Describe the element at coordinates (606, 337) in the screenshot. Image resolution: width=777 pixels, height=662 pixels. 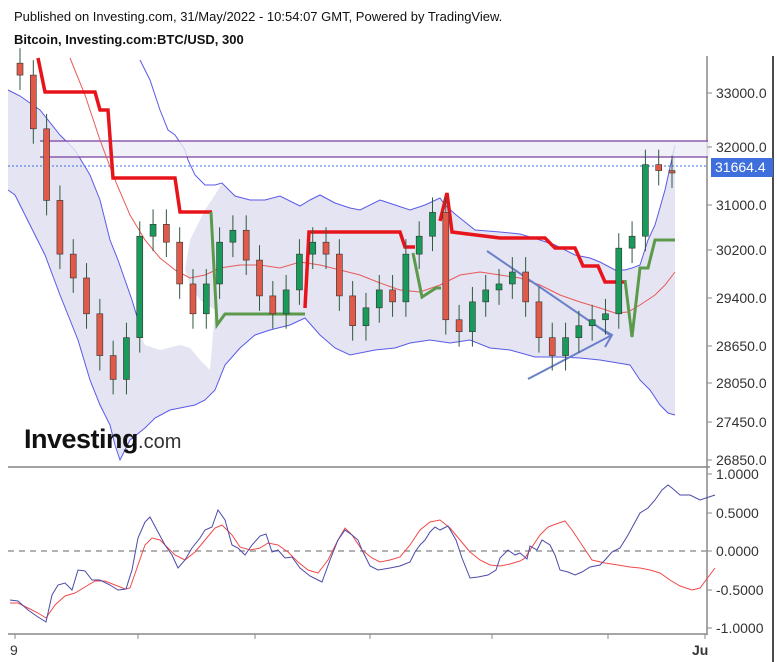
I see `triangle-arrowhead` at that location.